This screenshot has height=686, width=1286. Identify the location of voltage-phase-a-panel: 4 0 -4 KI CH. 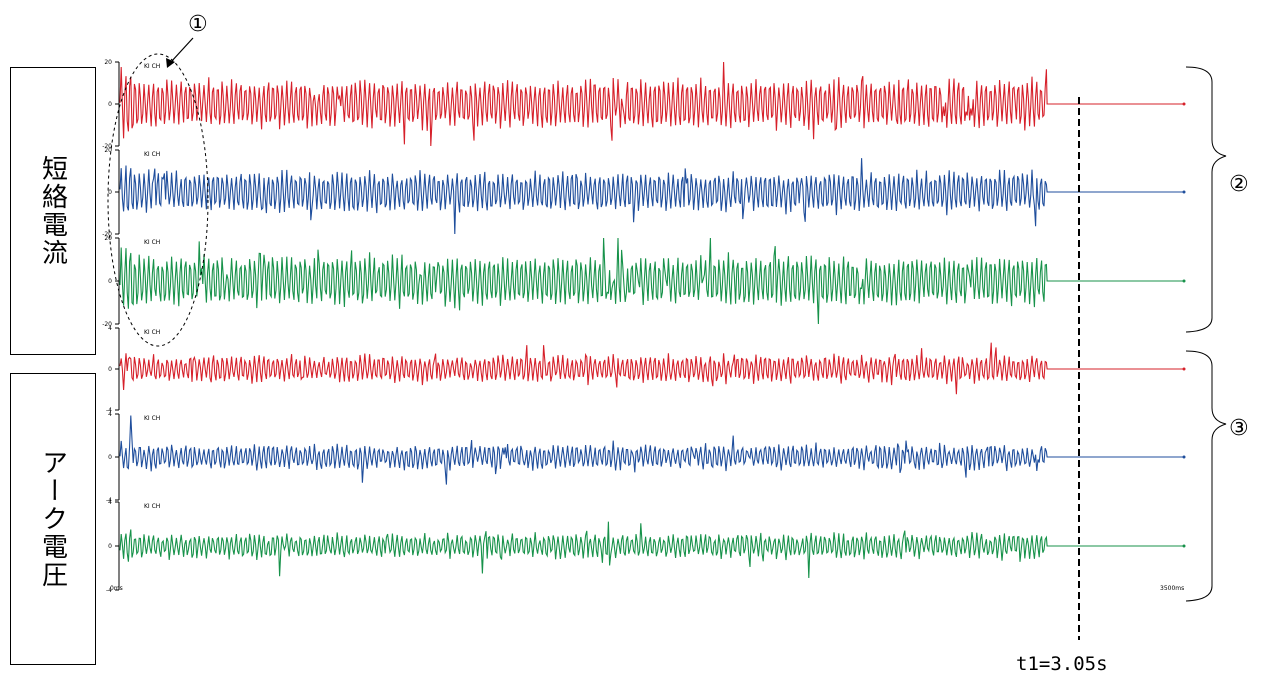
(646, 369).